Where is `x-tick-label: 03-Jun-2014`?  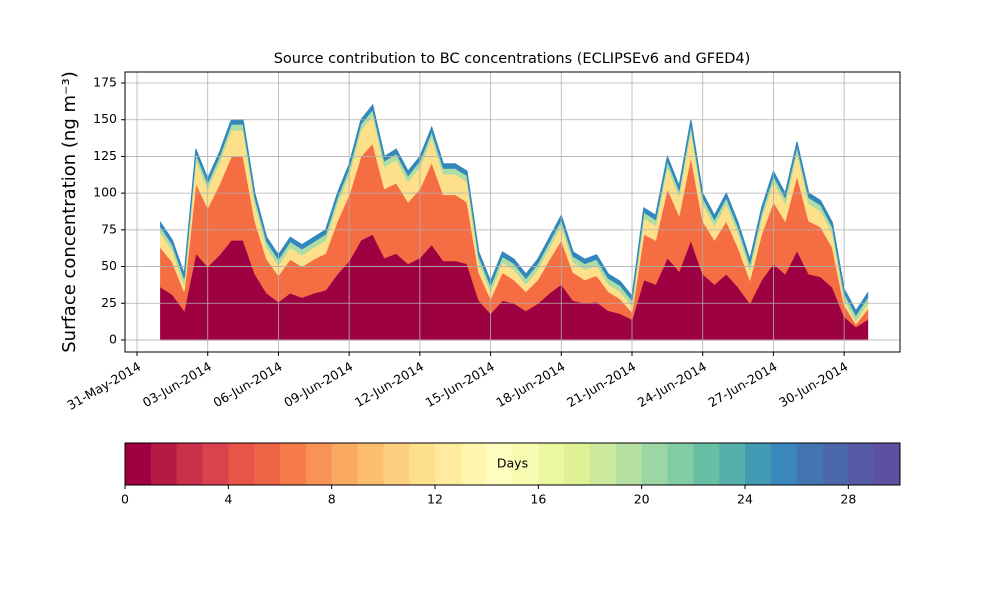
x-tick-label: 03-Jun-2014 is located at coordinates (177, 384).